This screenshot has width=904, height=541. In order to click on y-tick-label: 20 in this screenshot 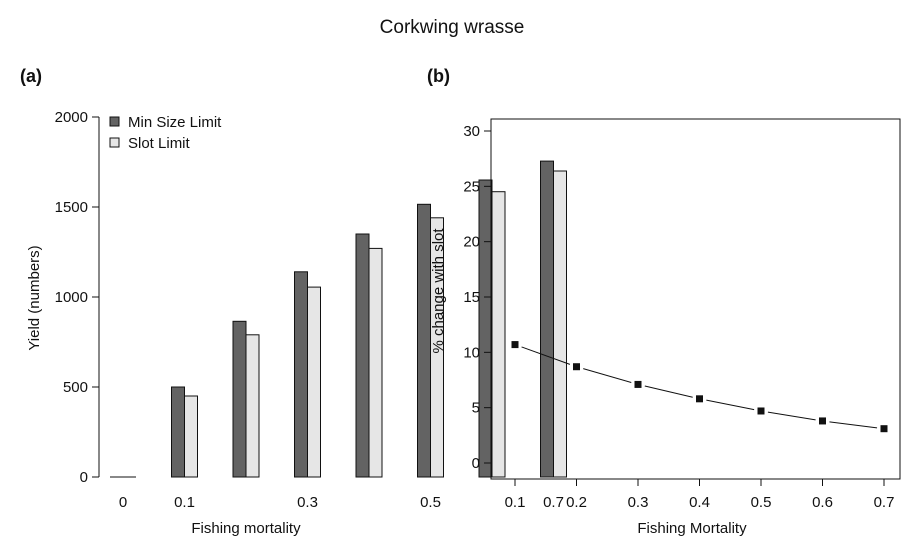, I will do `click(471, 242)`.